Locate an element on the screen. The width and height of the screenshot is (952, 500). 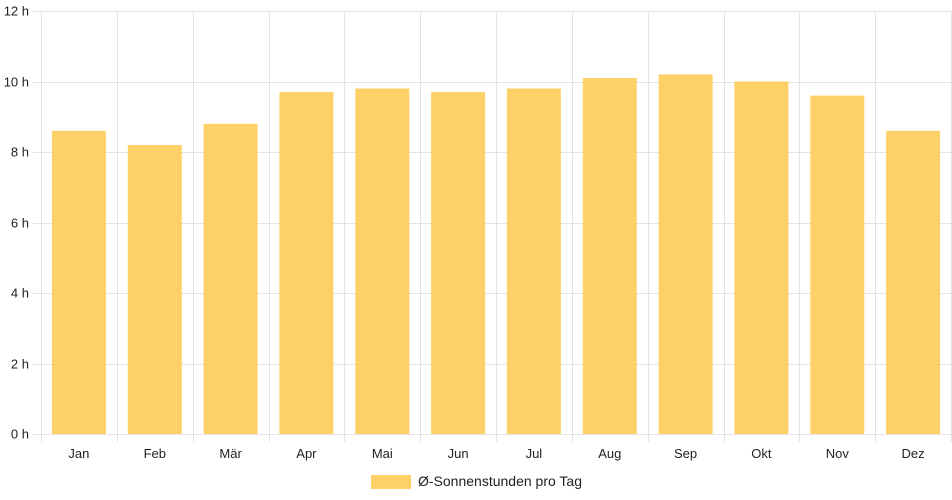
x-tick-label: Feb is located at coordinates (155, 453).